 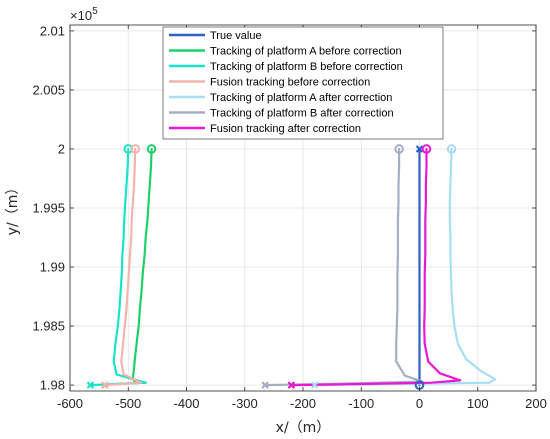 I want to click on y-exponent-power: 5, so click(x=95, y=11).